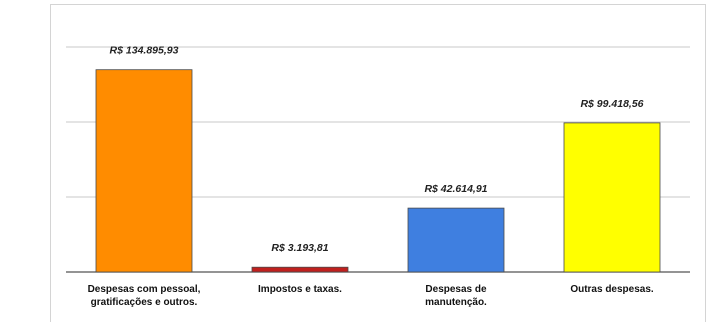  I want to click on value-label-0: R$ 134.895,93, so click(144, 51).